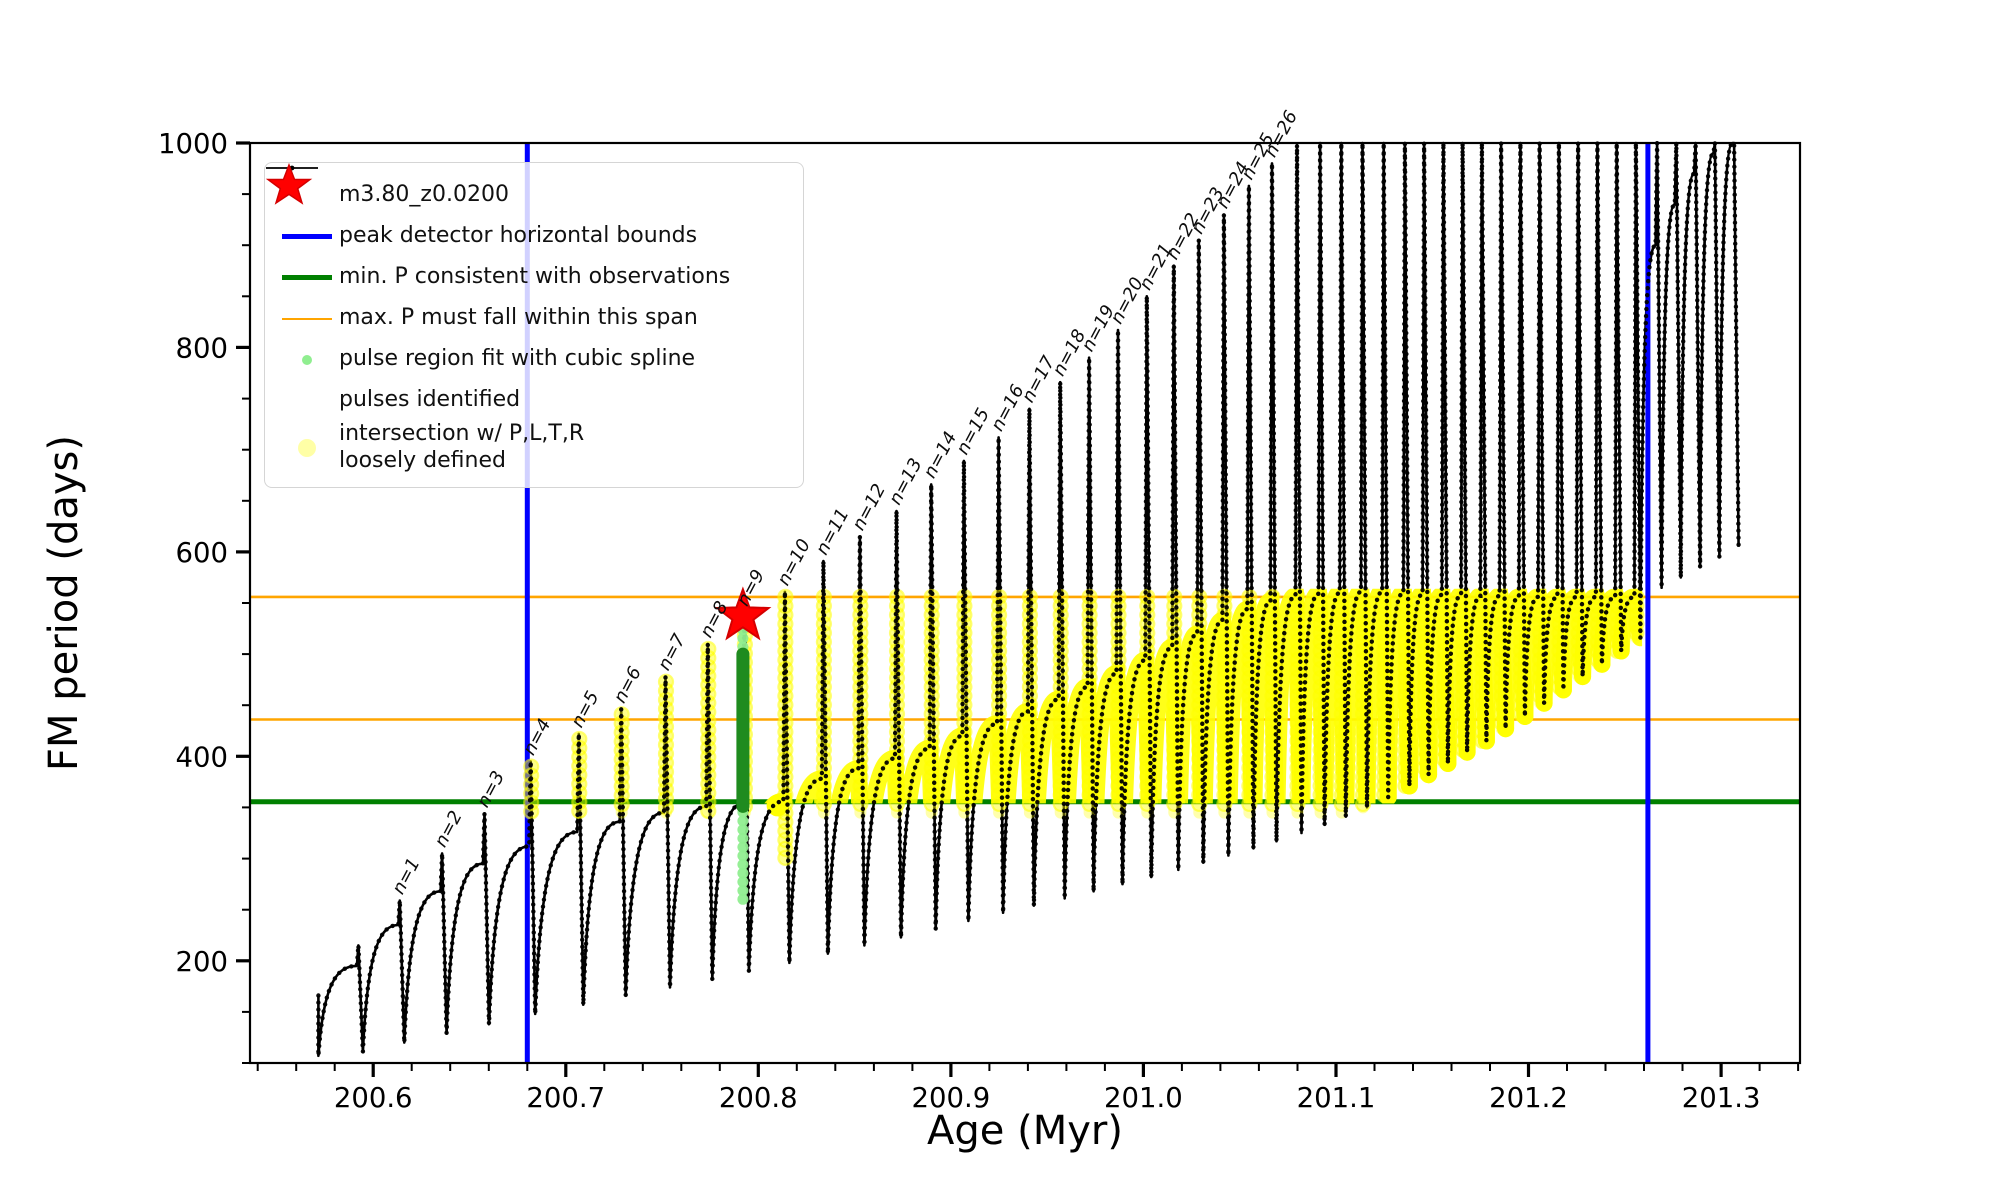 This screenshot has width=2000, height=1200. Describe the element at coordinates (373, 1098) in the screenshot. I see `x-tick-label: 200.6` at that location.